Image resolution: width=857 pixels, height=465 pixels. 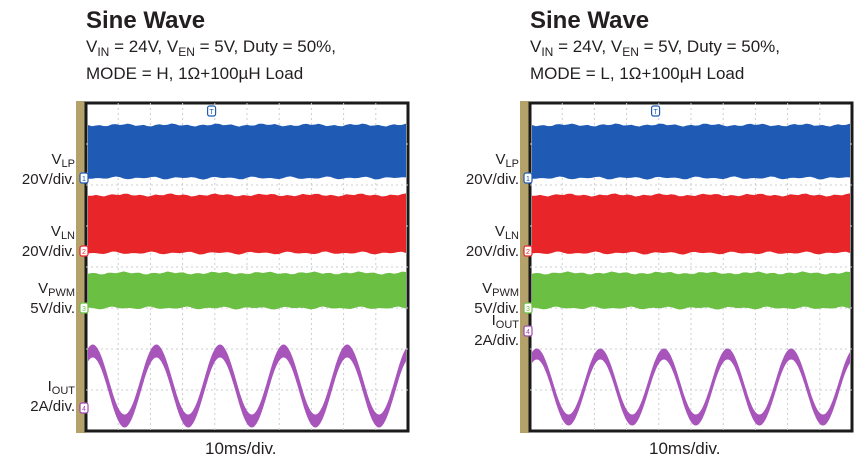 I want to click on subtitle-line-2: MODE = H, 1Ω+100µH Load, so click(x=195, y=73).